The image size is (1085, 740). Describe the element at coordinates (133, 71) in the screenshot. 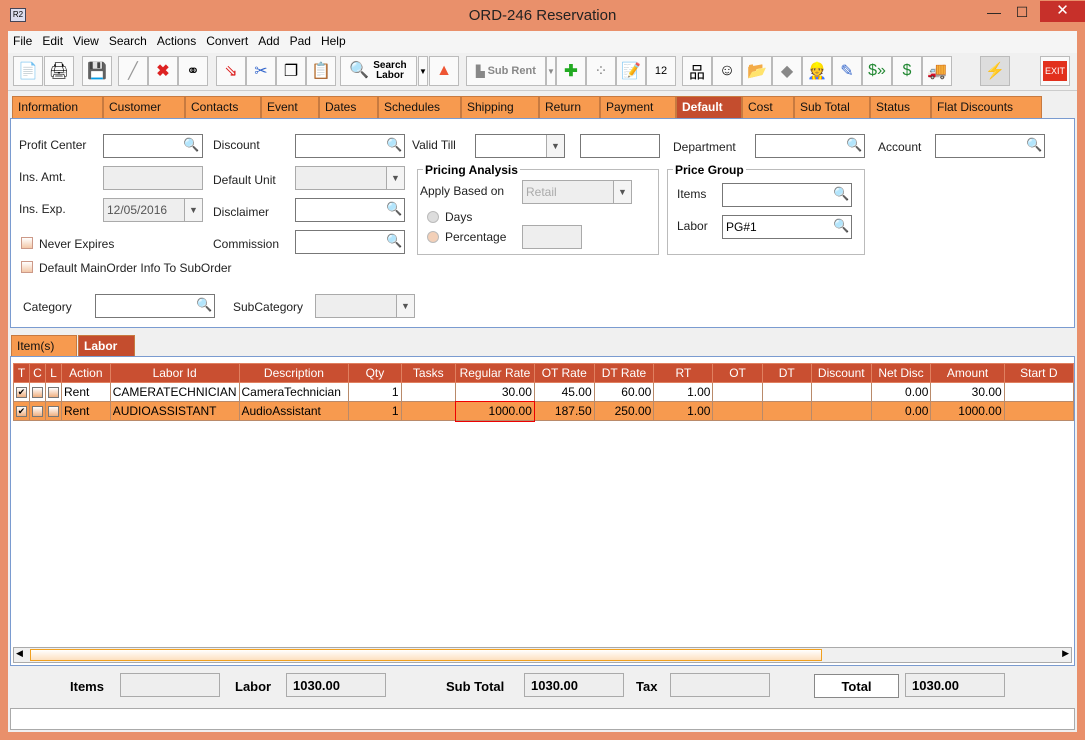

I see `edit-icon: ╱` at that location.